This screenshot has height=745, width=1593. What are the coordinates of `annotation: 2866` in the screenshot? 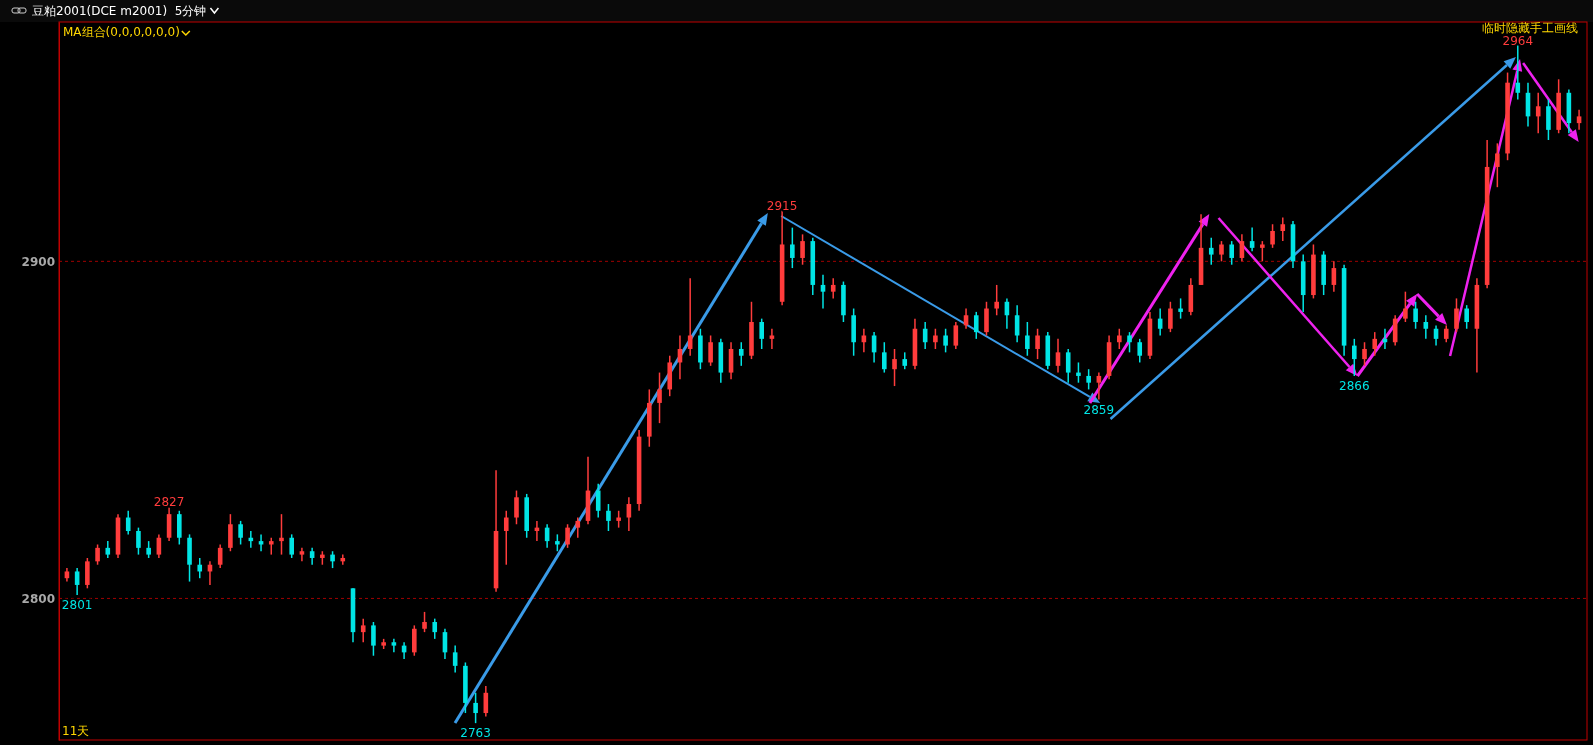 It's located at (1354, 385).